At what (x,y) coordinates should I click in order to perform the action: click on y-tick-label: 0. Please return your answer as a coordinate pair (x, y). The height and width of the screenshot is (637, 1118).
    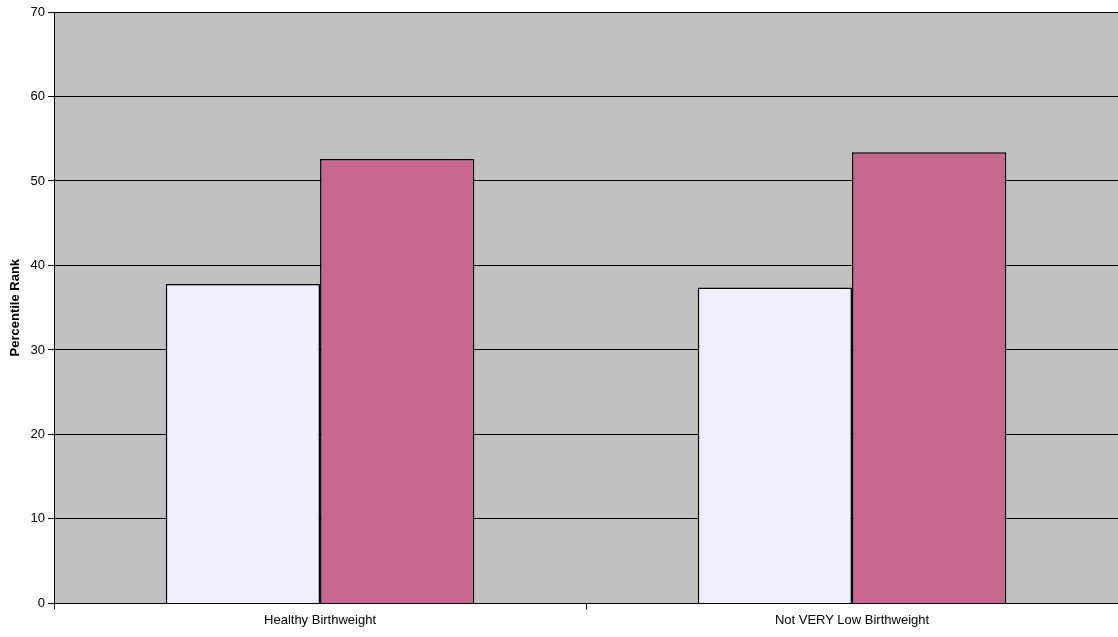
    Looking at the image, I should click on (41, 602).